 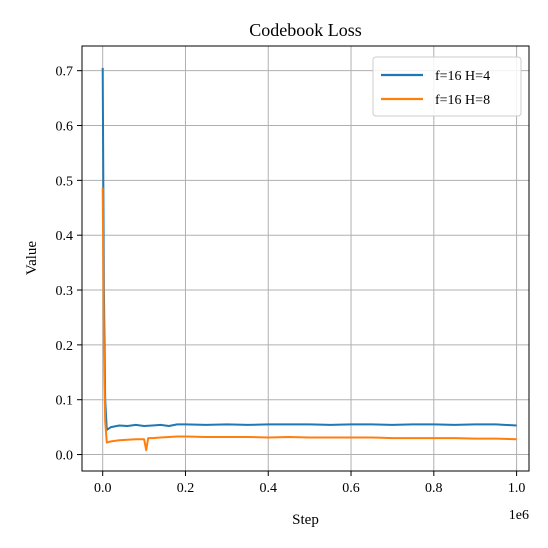 I want to click on y-tick-label: 0.5, so click(x=65, y=181).